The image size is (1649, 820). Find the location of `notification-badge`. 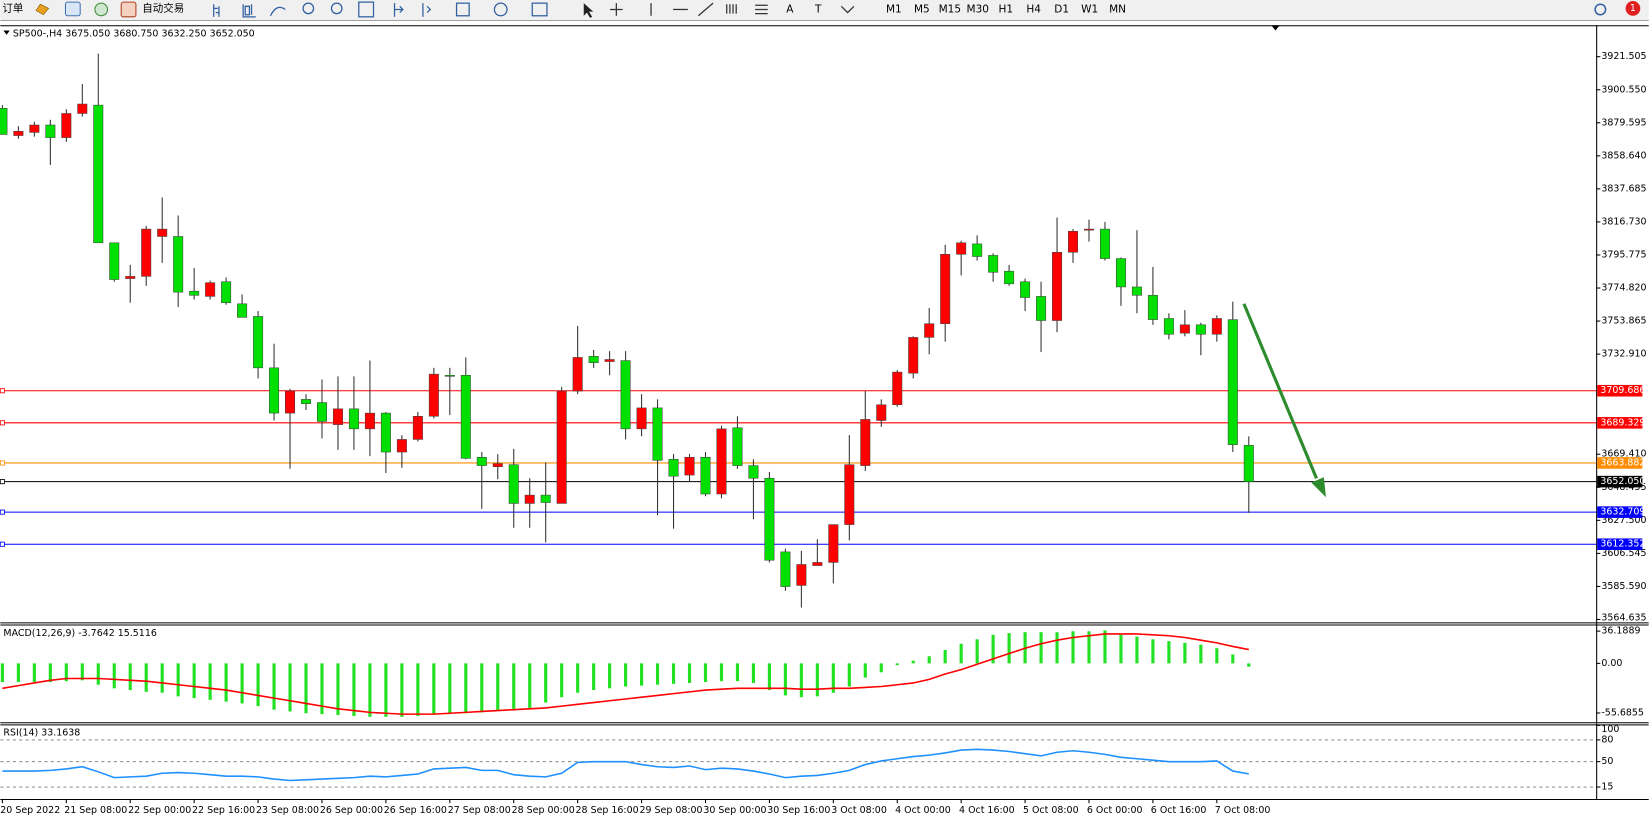

notification-badge is located at coordinates (1633, 8).